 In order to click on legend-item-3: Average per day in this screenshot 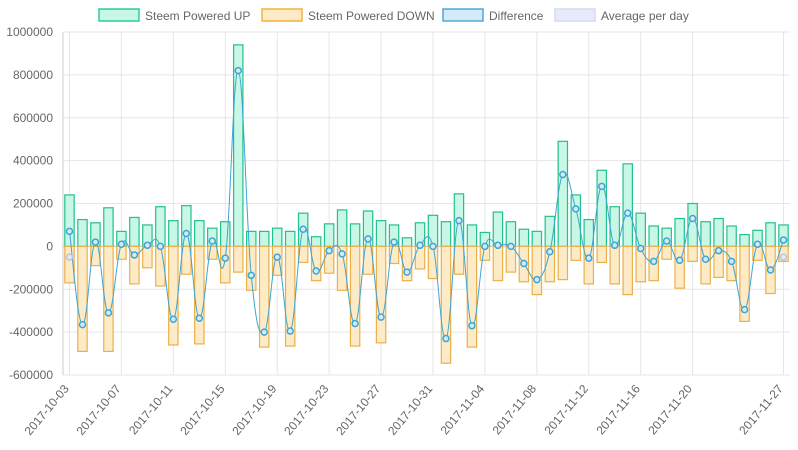, I will do `click(621, 15)`.